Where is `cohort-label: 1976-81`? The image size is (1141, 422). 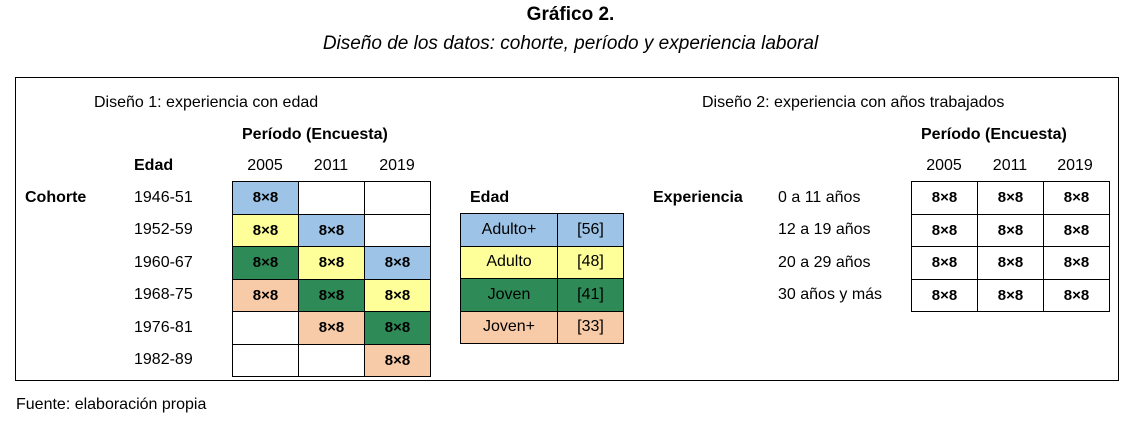
cohort-label: 1976-81 is located at coordinates (163, 327).